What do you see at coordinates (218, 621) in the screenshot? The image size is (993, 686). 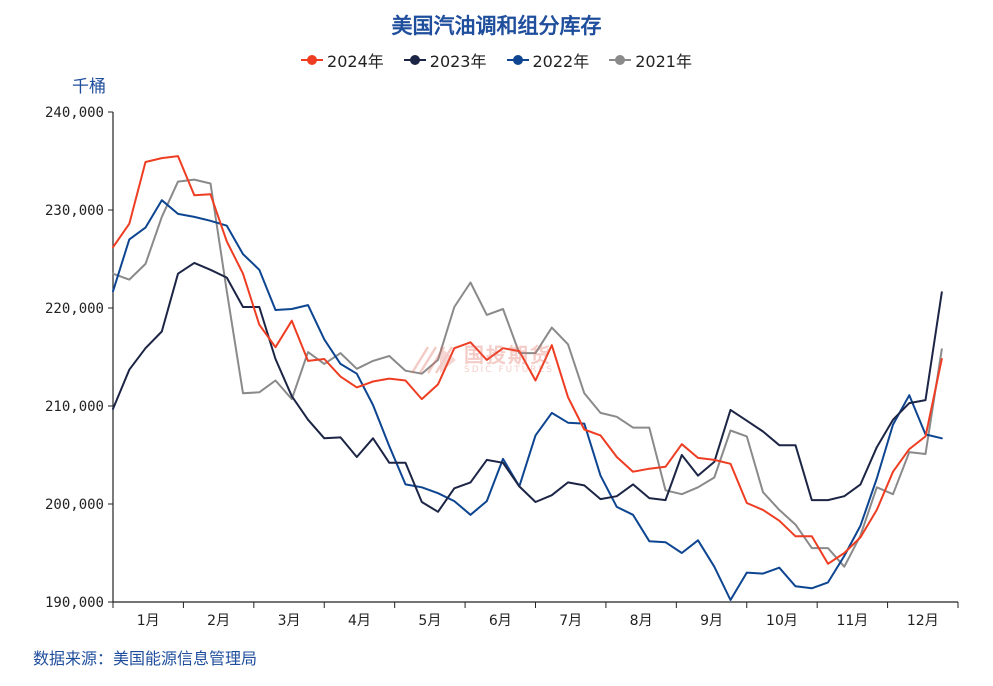 I see `x-tick-label: 2月` at bounding box center [218, 621].